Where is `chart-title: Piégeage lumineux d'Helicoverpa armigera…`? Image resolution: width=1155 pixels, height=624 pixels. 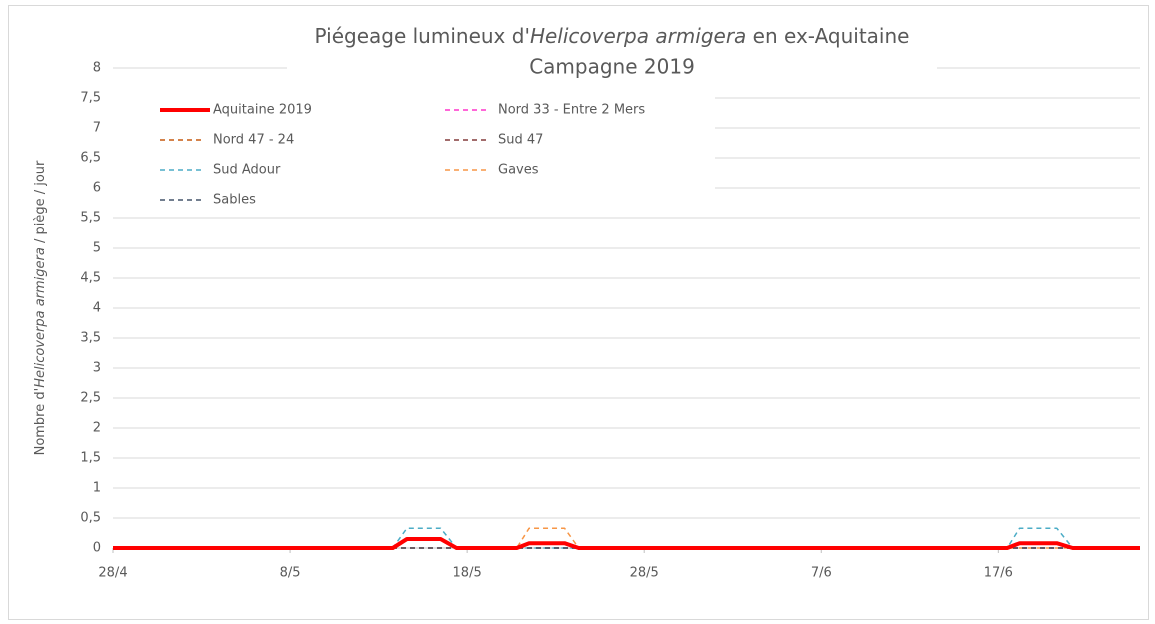 chart-title: Piégeage lumineux d'Helicoverpa armigera… is located at coordinates (612, 36).